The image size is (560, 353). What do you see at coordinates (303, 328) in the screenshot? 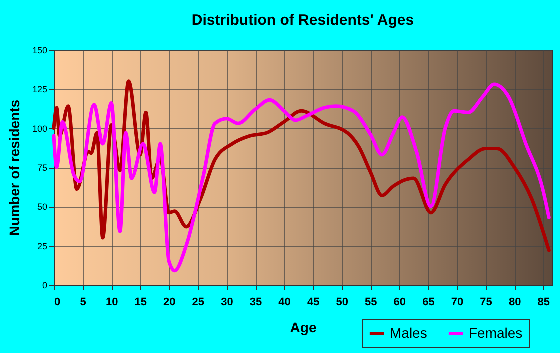
I see `x-axis-title: Age` at bounding box center [303, 328].